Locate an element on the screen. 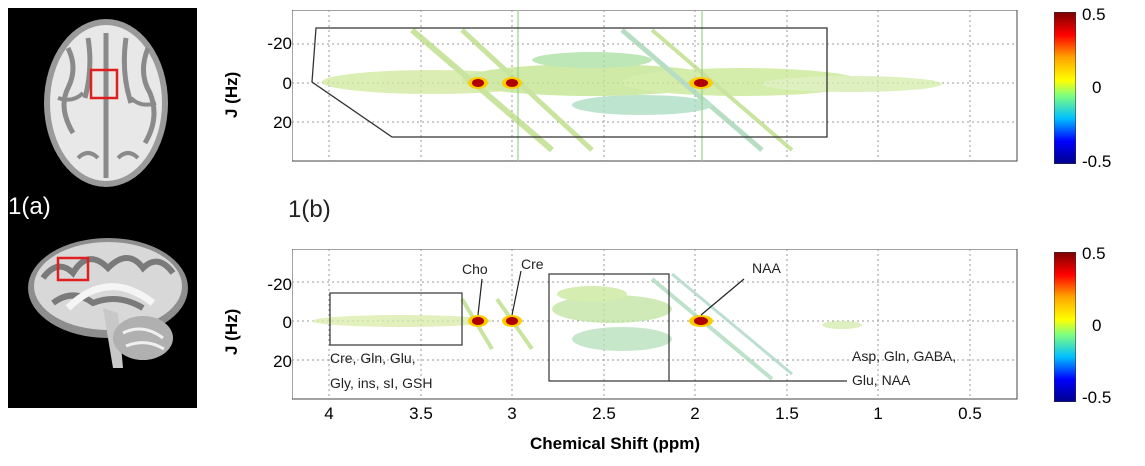 This screenshot has height=466, width=1145. annotation-box-left is located at coordinates (396, 319).